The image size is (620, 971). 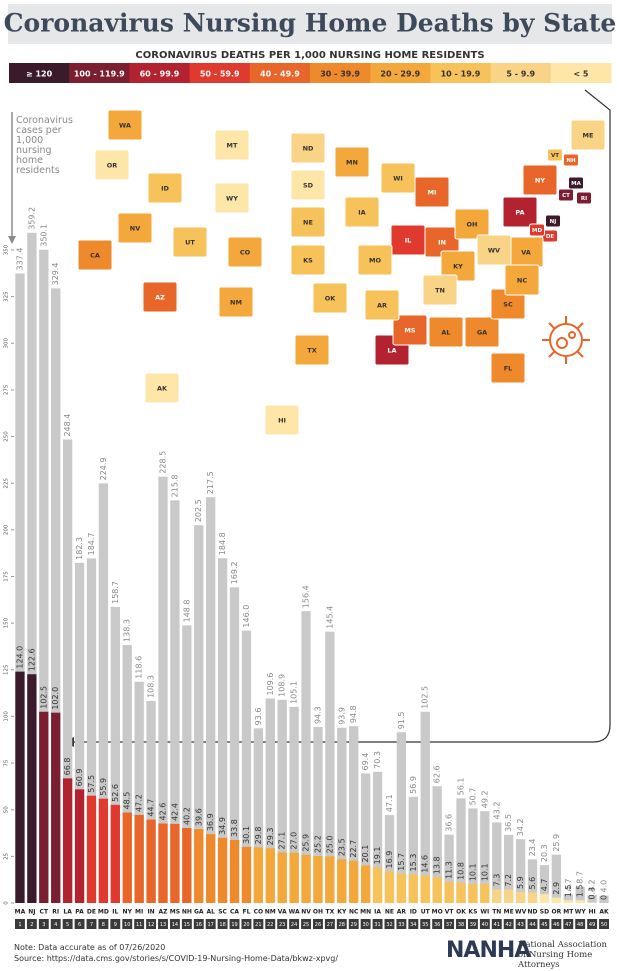 I want to click on map-state-label: HI, so click(x=282, y=421).